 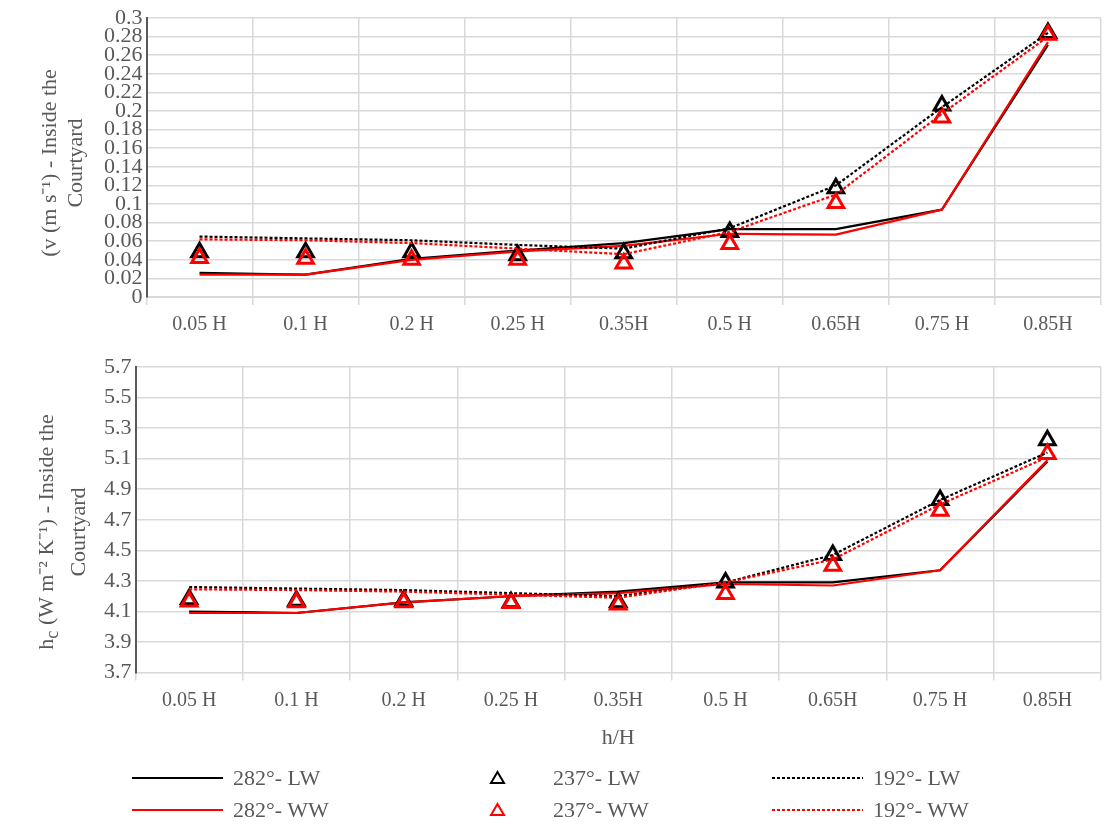 I want to click on y-tick-label: 3.9, so click(x=118, y=640).